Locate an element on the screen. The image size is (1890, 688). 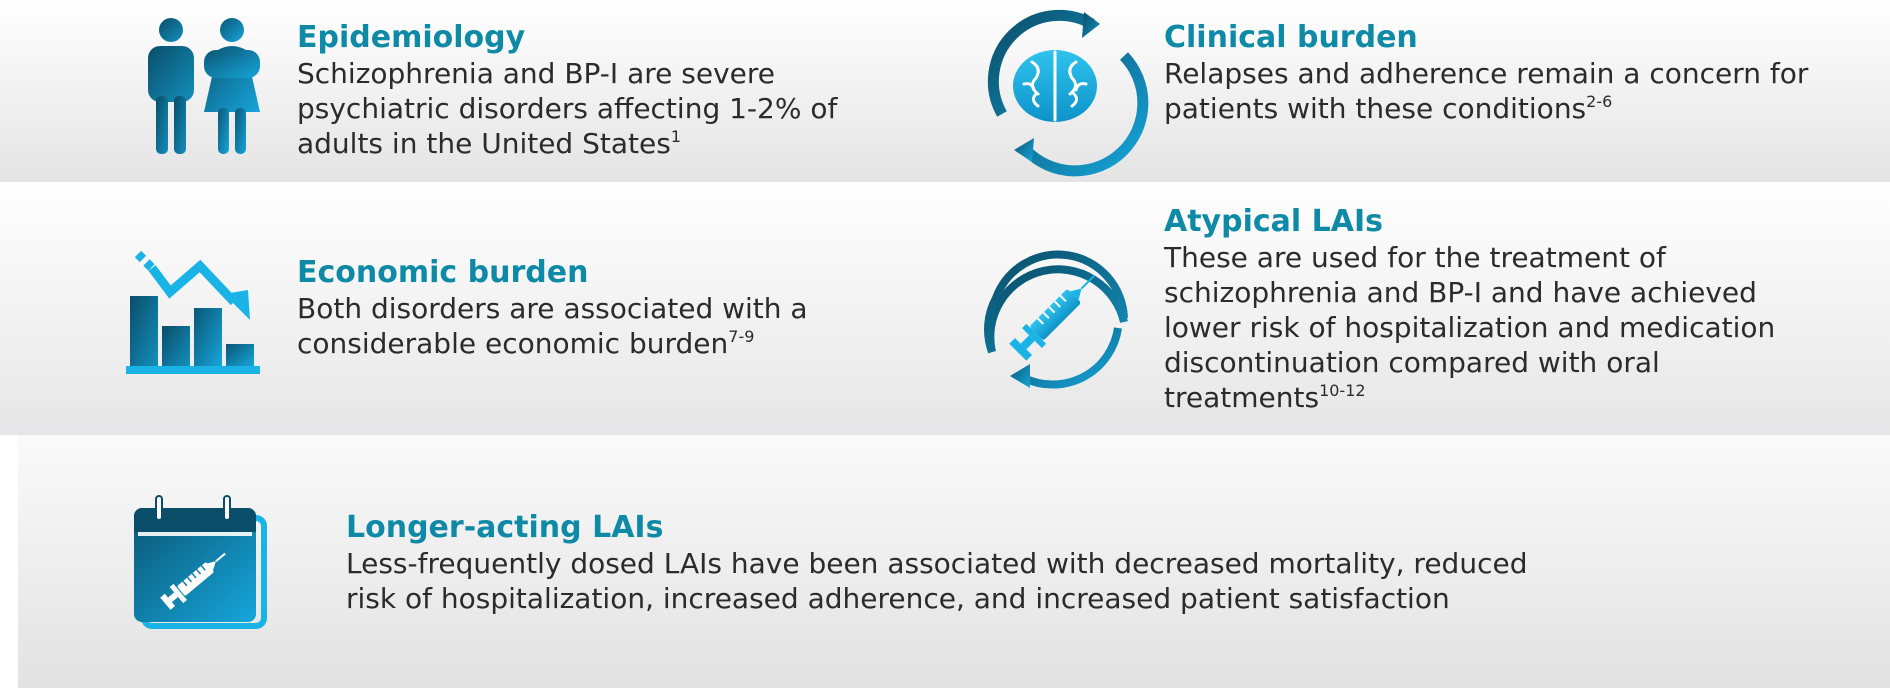
card-text-line: treatments10-12 is located at coordinates (1265, 397).